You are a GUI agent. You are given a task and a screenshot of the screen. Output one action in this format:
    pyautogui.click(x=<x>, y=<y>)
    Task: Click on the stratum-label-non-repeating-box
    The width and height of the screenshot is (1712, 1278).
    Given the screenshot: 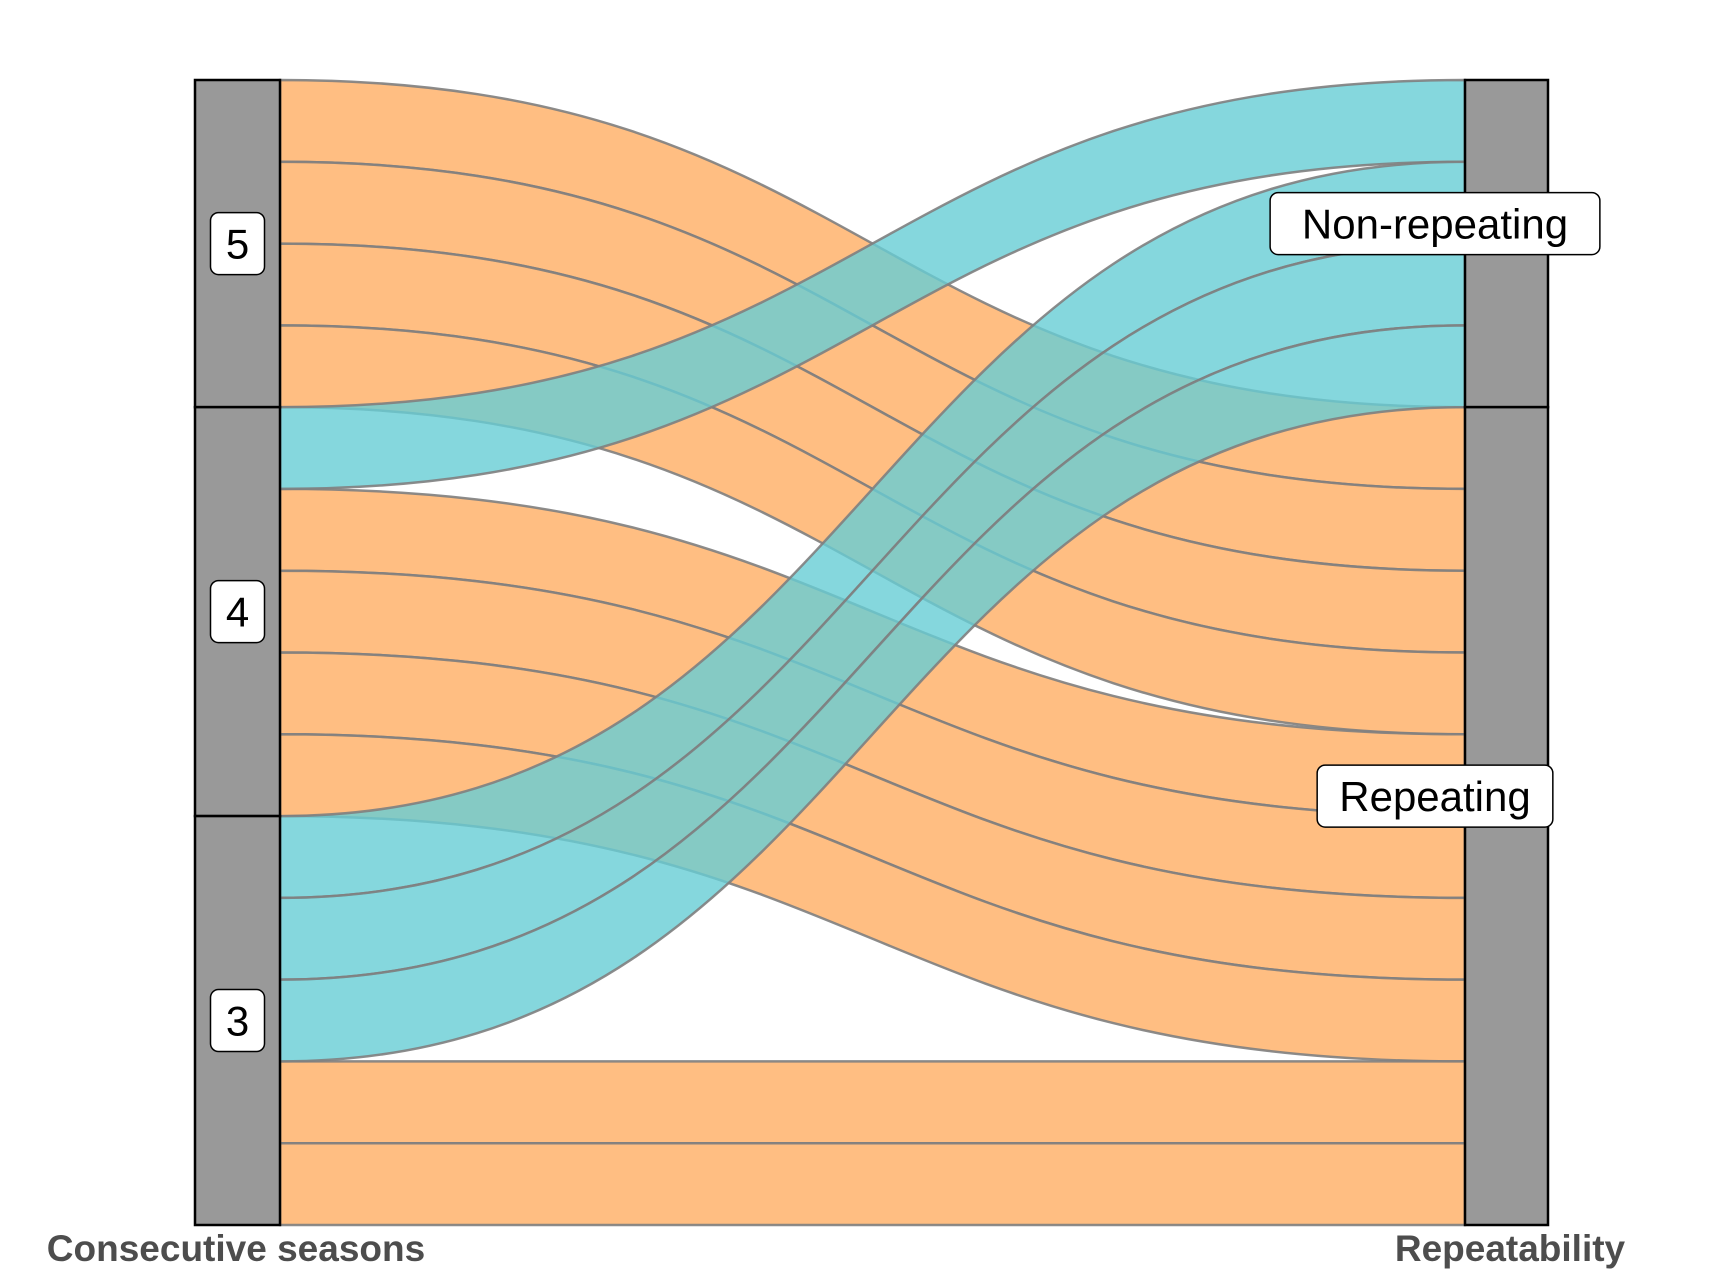 What is the action you would take?
    pyautogui.click(x=1435, y=223)
    